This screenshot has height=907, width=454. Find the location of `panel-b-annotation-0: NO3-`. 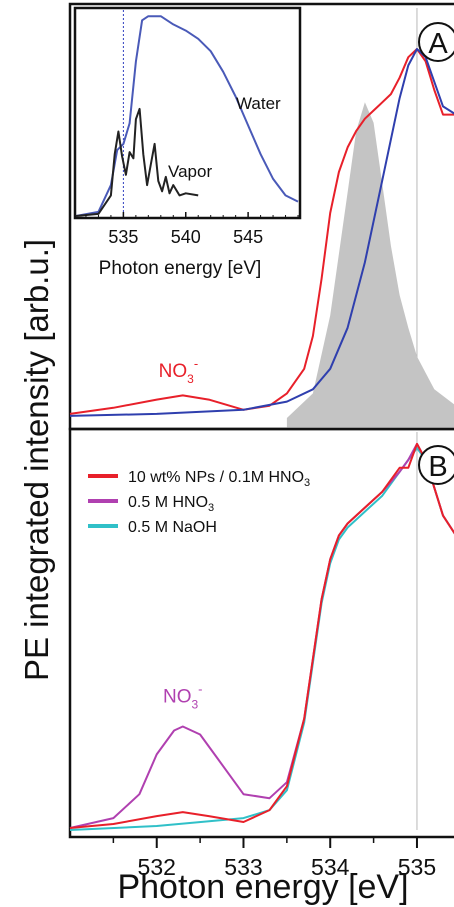

panel-b-annotation-0: NO3- is located at coordinates (183, 697).